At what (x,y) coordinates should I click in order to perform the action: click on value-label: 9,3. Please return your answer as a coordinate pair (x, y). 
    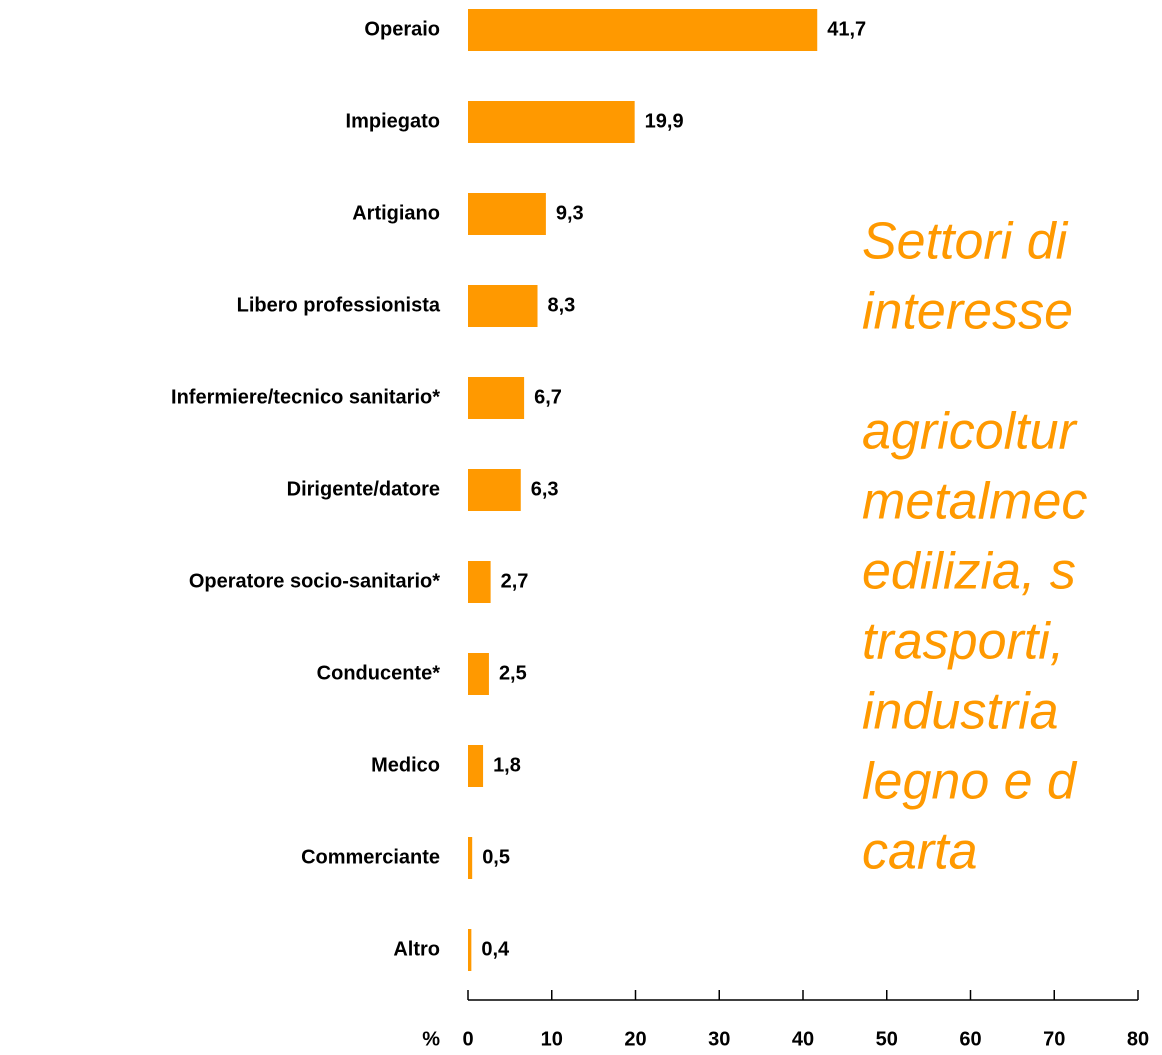
    Looking at the image, I should click on (570, 213).